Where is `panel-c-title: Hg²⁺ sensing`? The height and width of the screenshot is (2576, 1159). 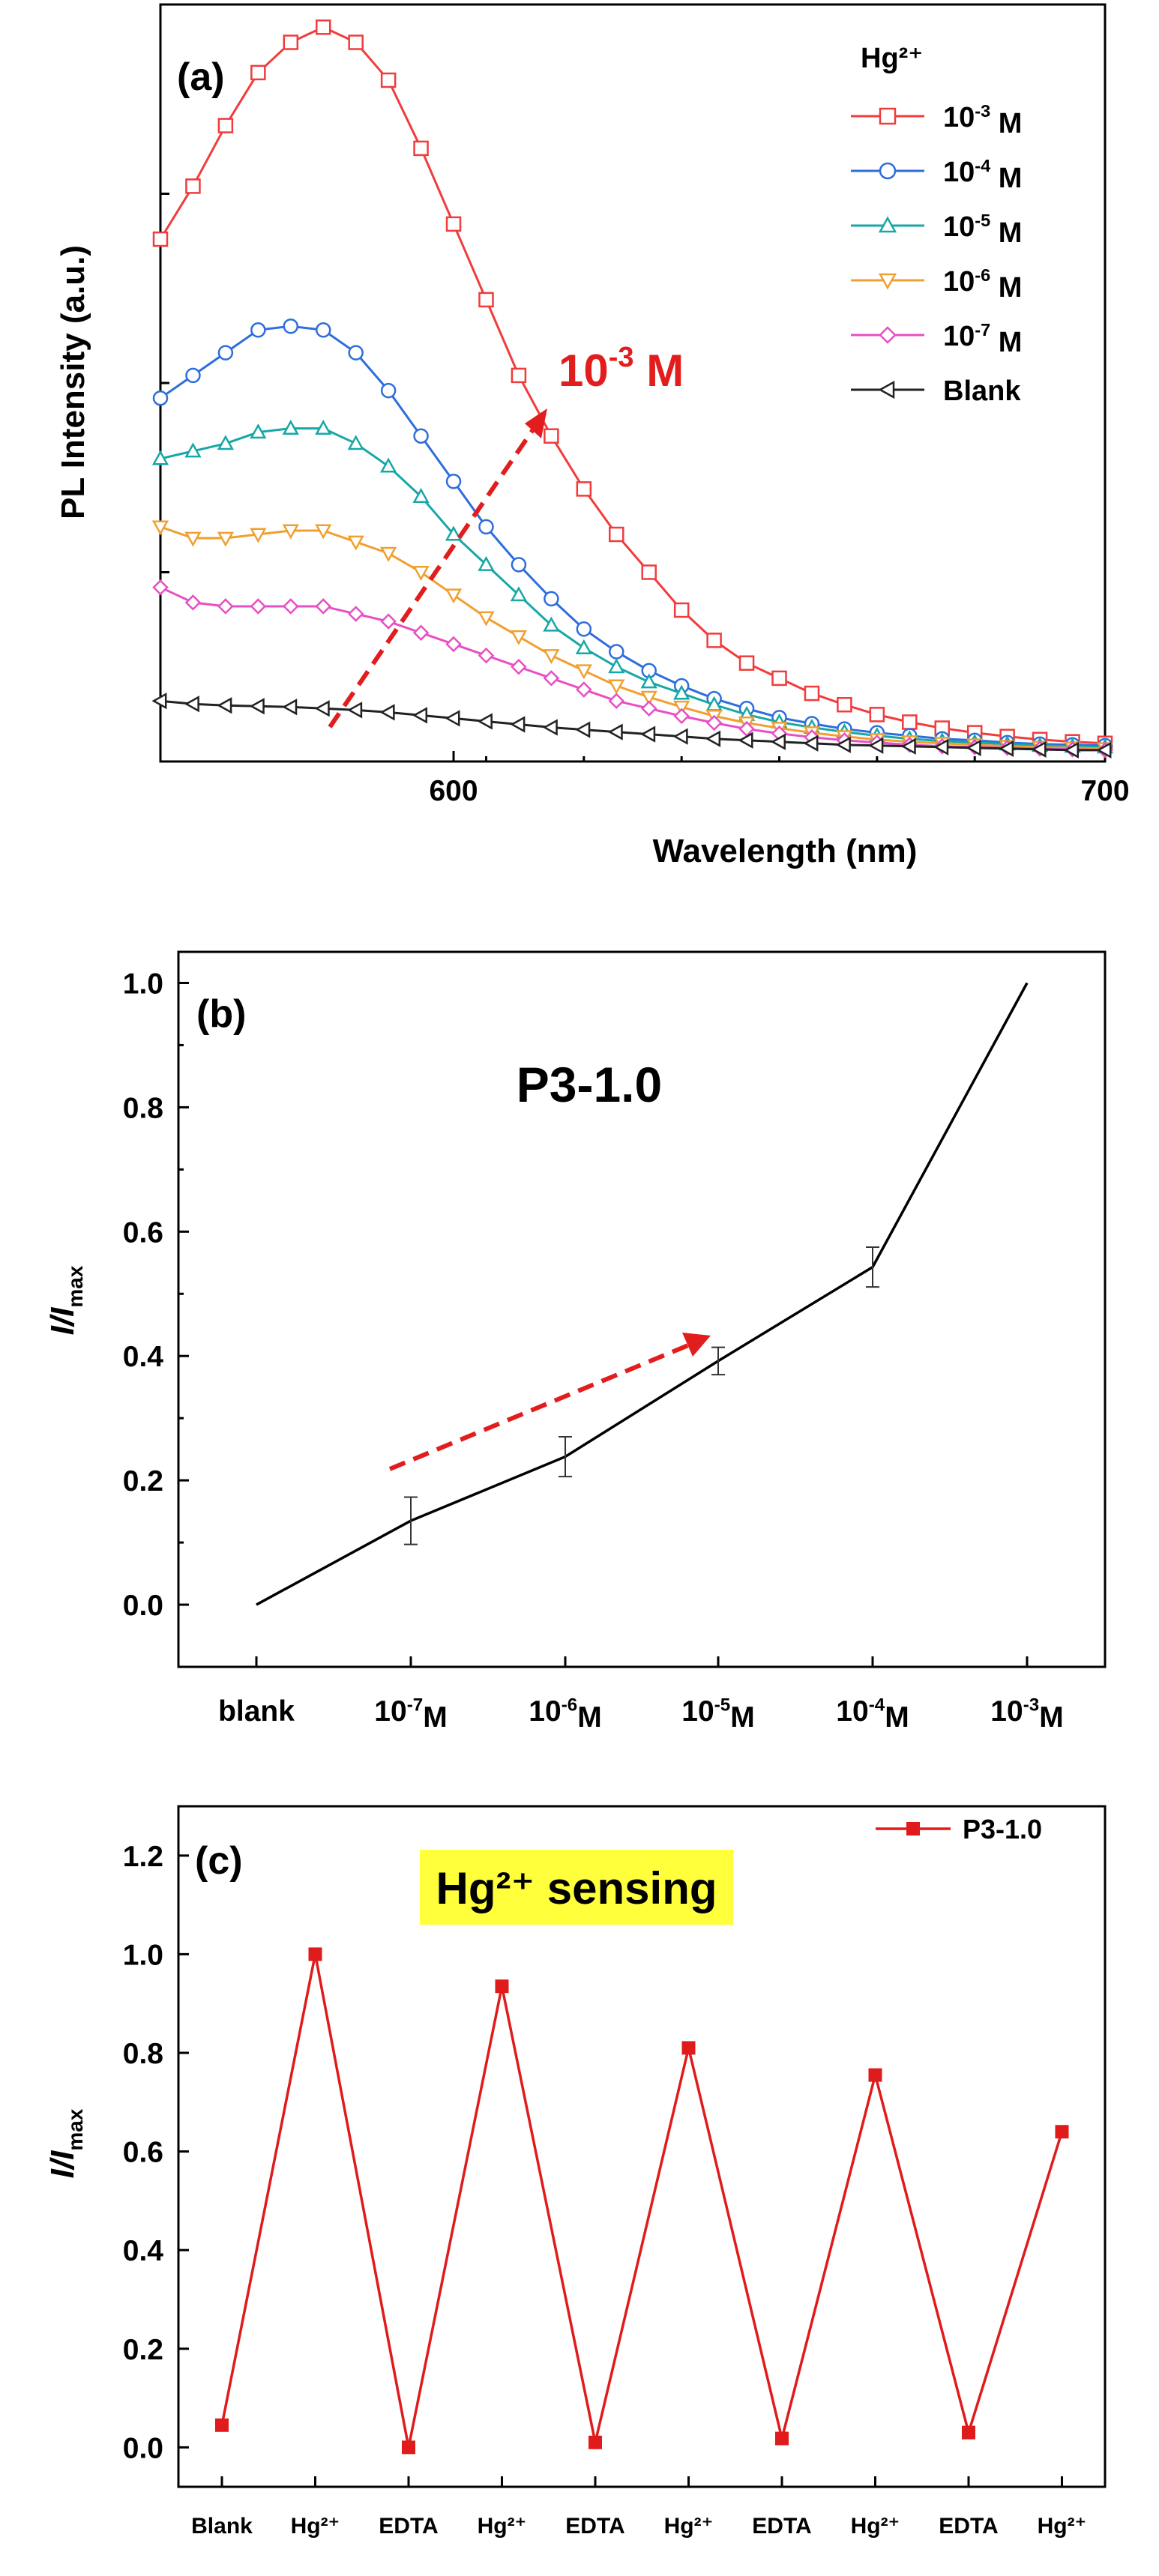 panel-c-title: Hg²⁺ sensing is located at coordinates (576, 1888).